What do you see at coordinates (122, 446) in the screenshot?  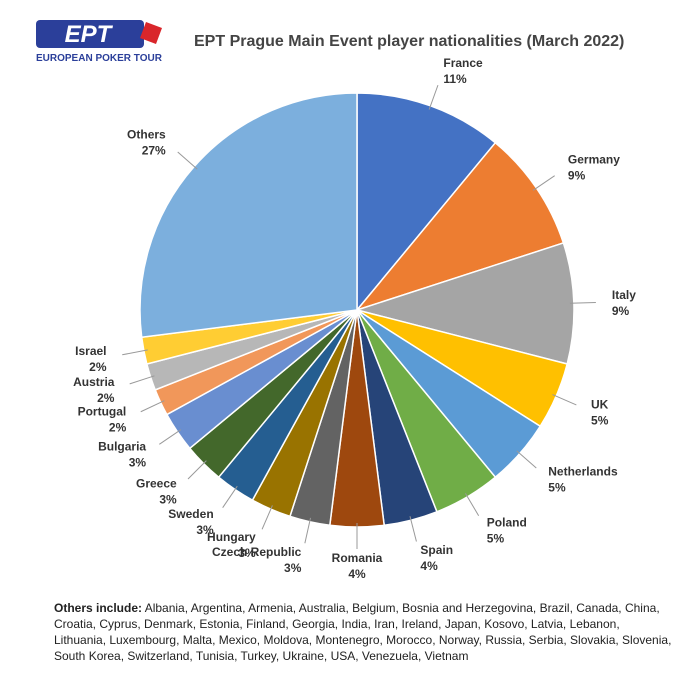 I see `slice-label: Bulgaria` at bounding box center [122, 446].